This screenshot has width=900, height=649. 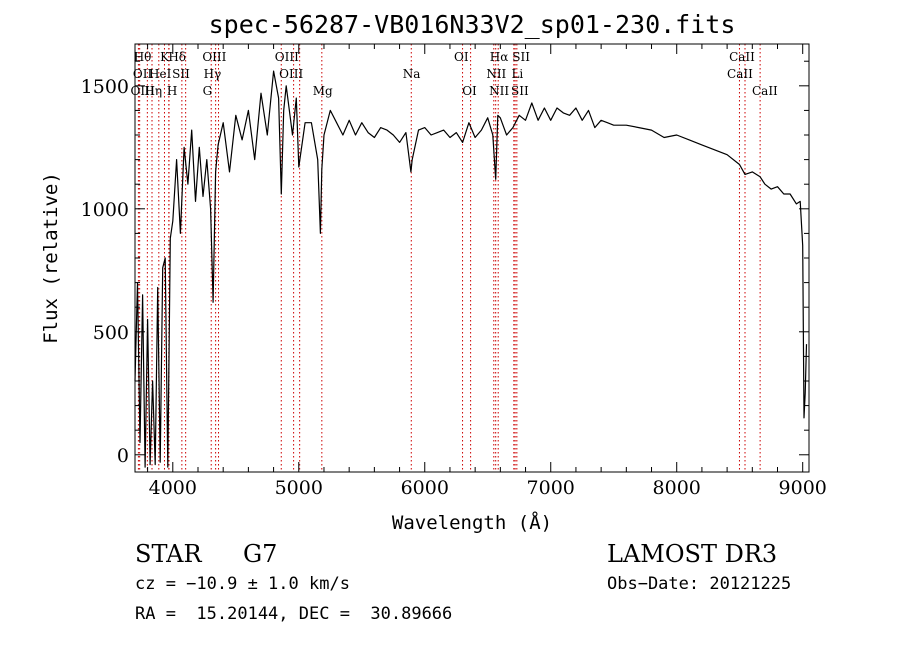 What do you see at coordinates (208, 91) in the screenshot?
I see `line-label-21: G` at bounding box center [208, 91].